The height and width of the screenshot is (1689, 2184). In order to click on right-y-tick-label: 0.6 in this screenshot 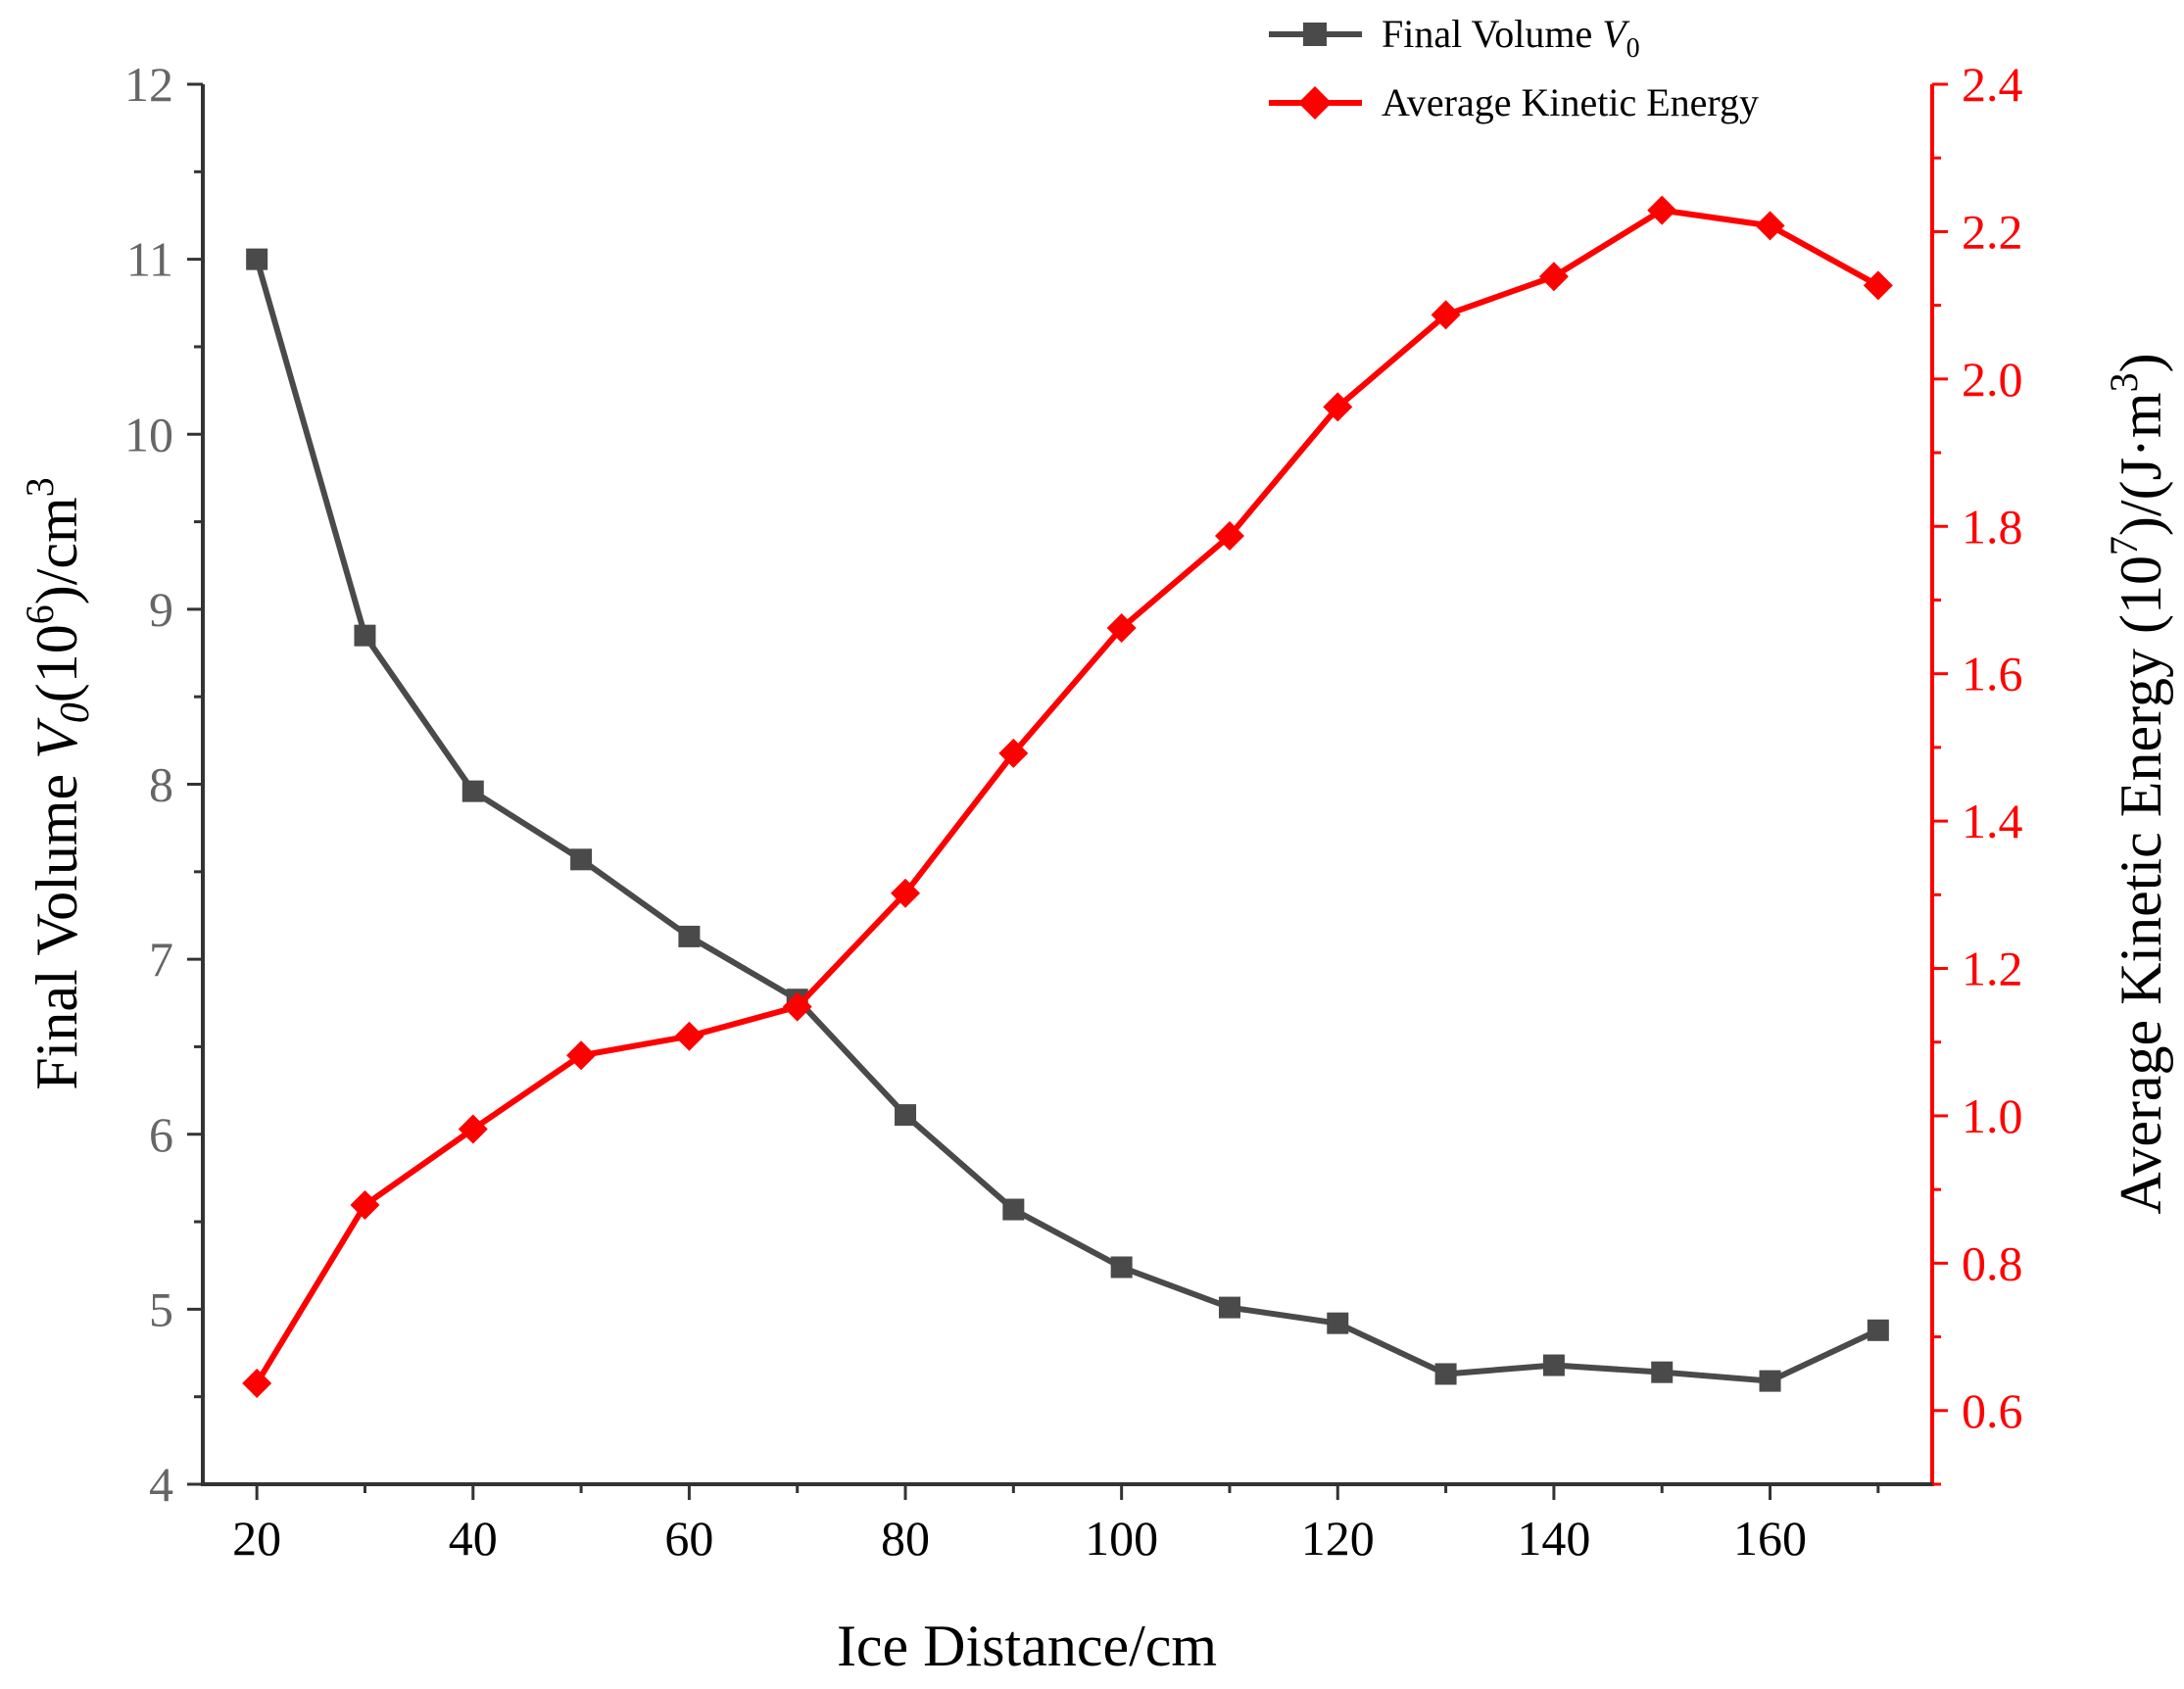, I will do `click(1992, 1410)`.